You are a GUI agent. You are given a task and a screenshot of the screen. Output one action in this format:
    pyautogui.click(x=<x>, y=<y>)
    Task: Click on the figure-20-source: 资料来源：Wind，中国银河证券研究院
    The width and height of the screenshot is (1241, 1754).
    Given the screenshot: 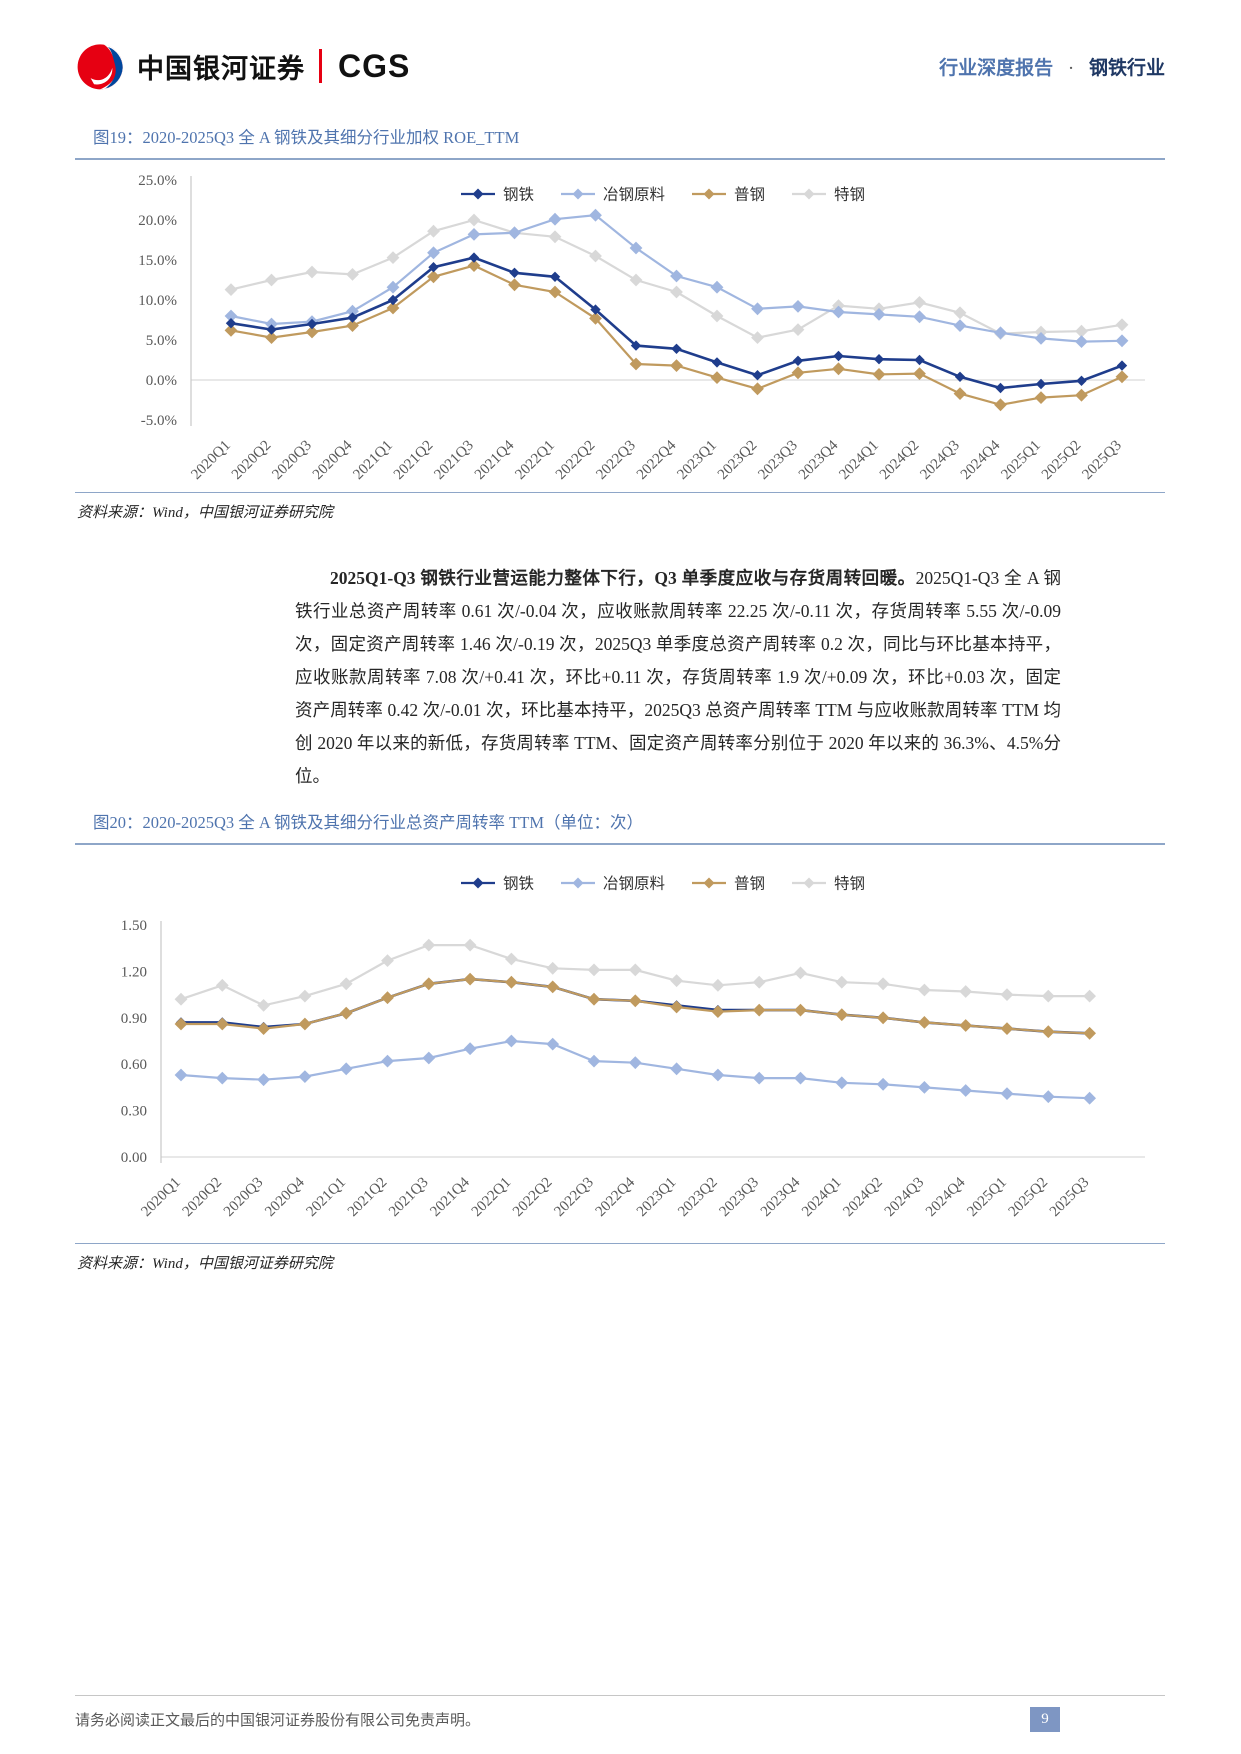 What is the action you would take?
    pyautogui.click(x=205, y=1264)
    